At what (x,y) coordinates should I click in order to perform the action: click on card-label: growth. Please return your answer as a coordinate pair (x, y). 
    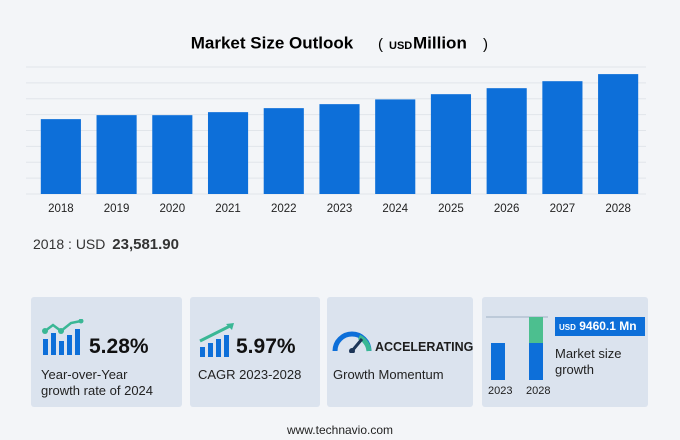
    Looking at the image, I should click on (575, 369).